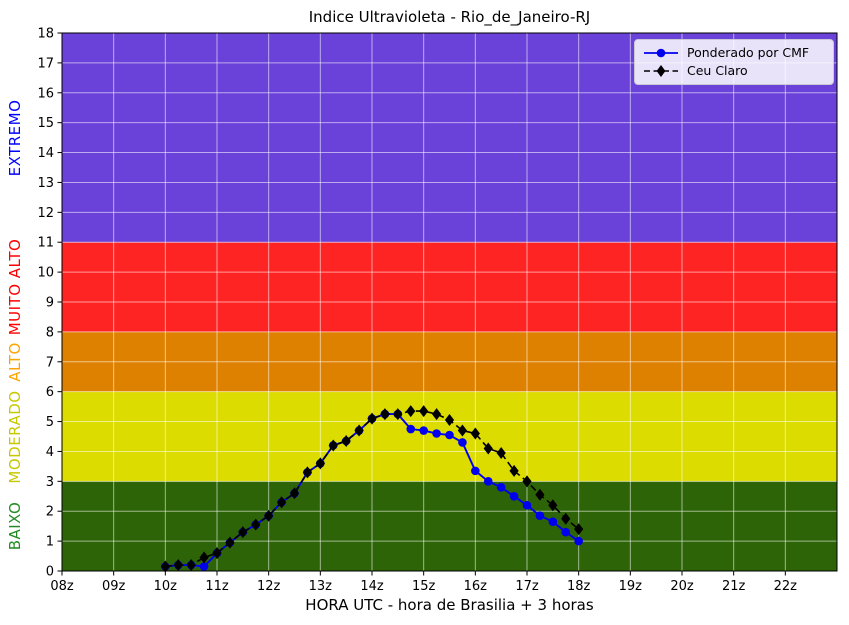 This screenshot has width=849, height=625. Describe the element at coordinates (449, 287) in the screenshot. I see `band-muito-alto` at that location.